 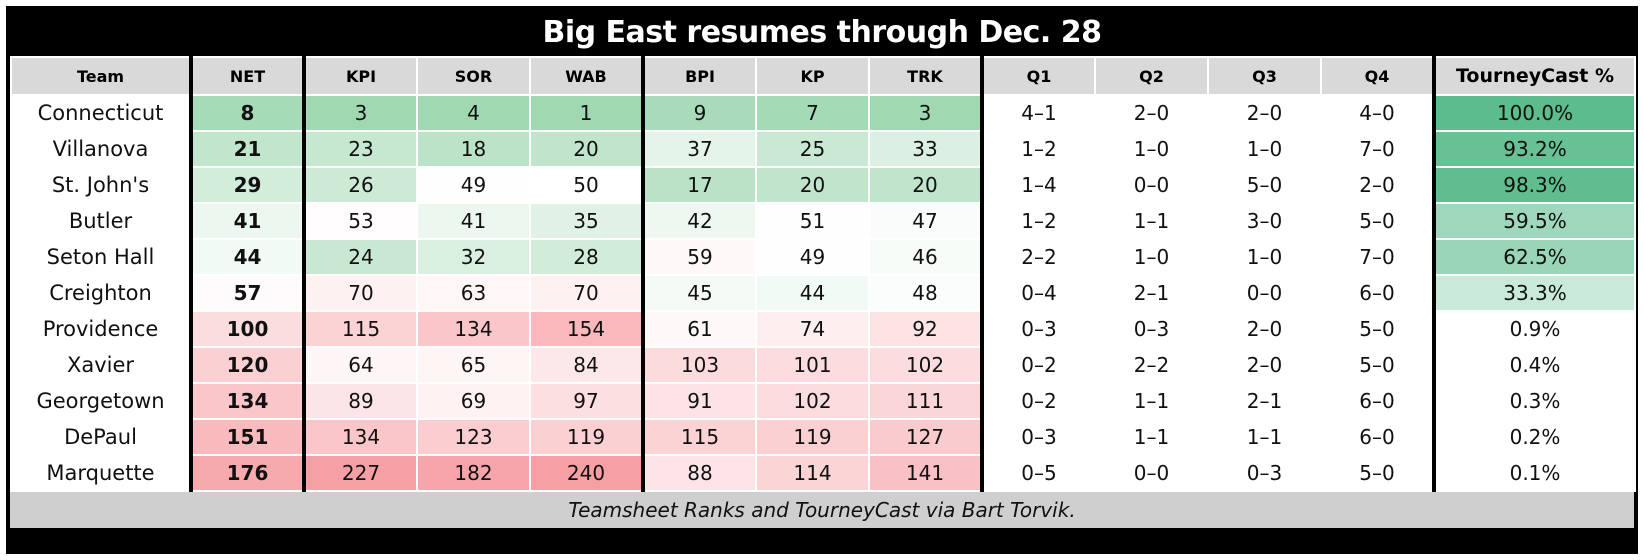 What do you see at coordinates (586, 221) in the screenshot?
I see `cell: 35` at bounding box center [586, 221].